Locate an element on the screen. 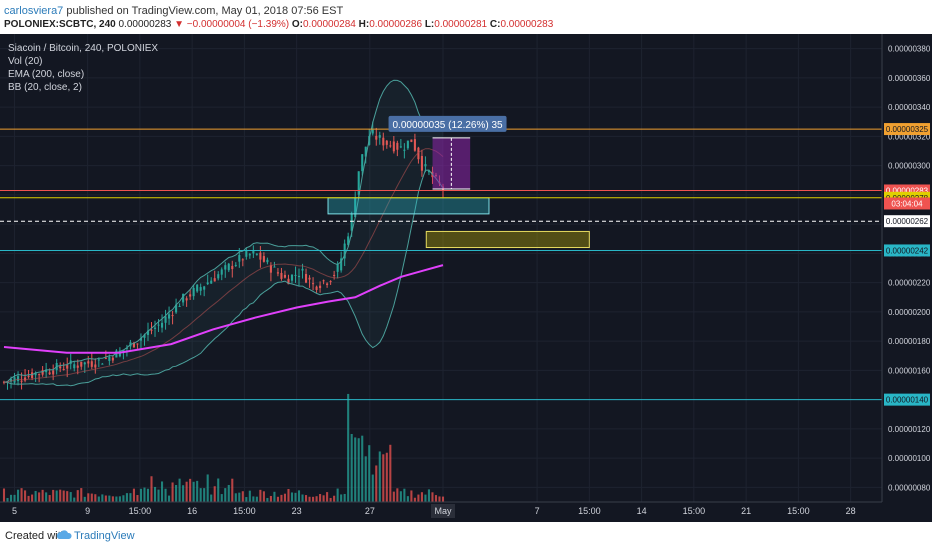  legend-bb: BB (20, close, 2) is located at coordinates (45, 87).